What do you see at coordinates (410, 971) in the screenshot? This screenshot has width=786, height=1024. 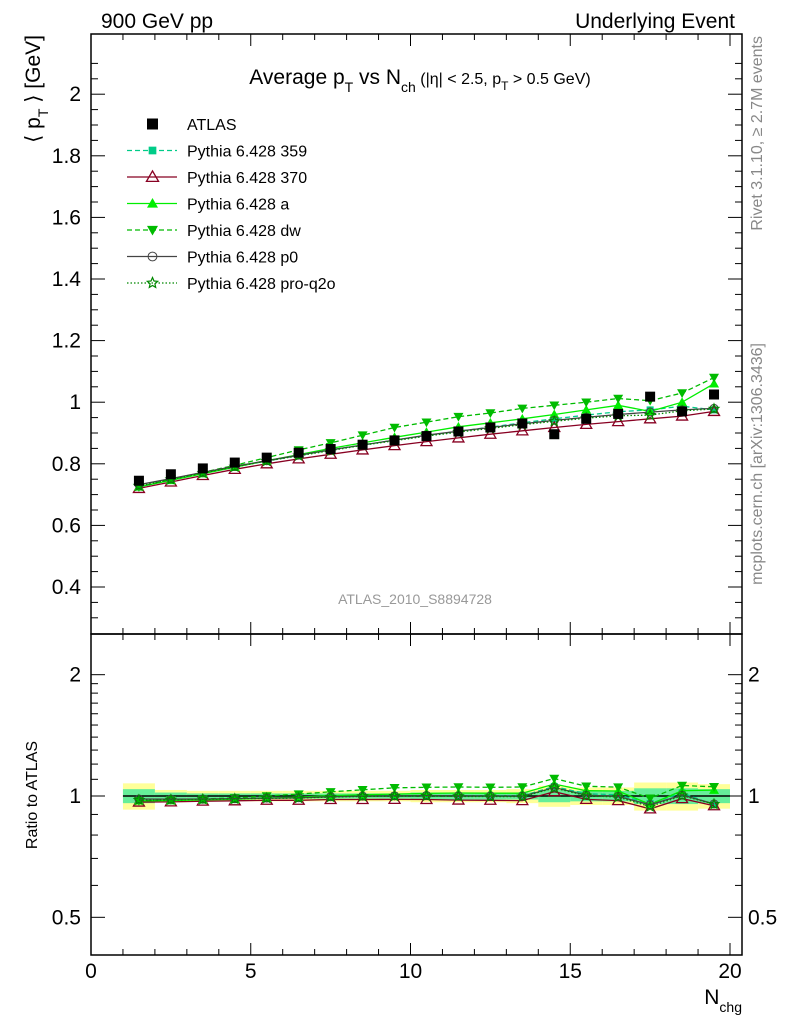 I see `x-tick-label: 10` at bounding box center [410, 971].